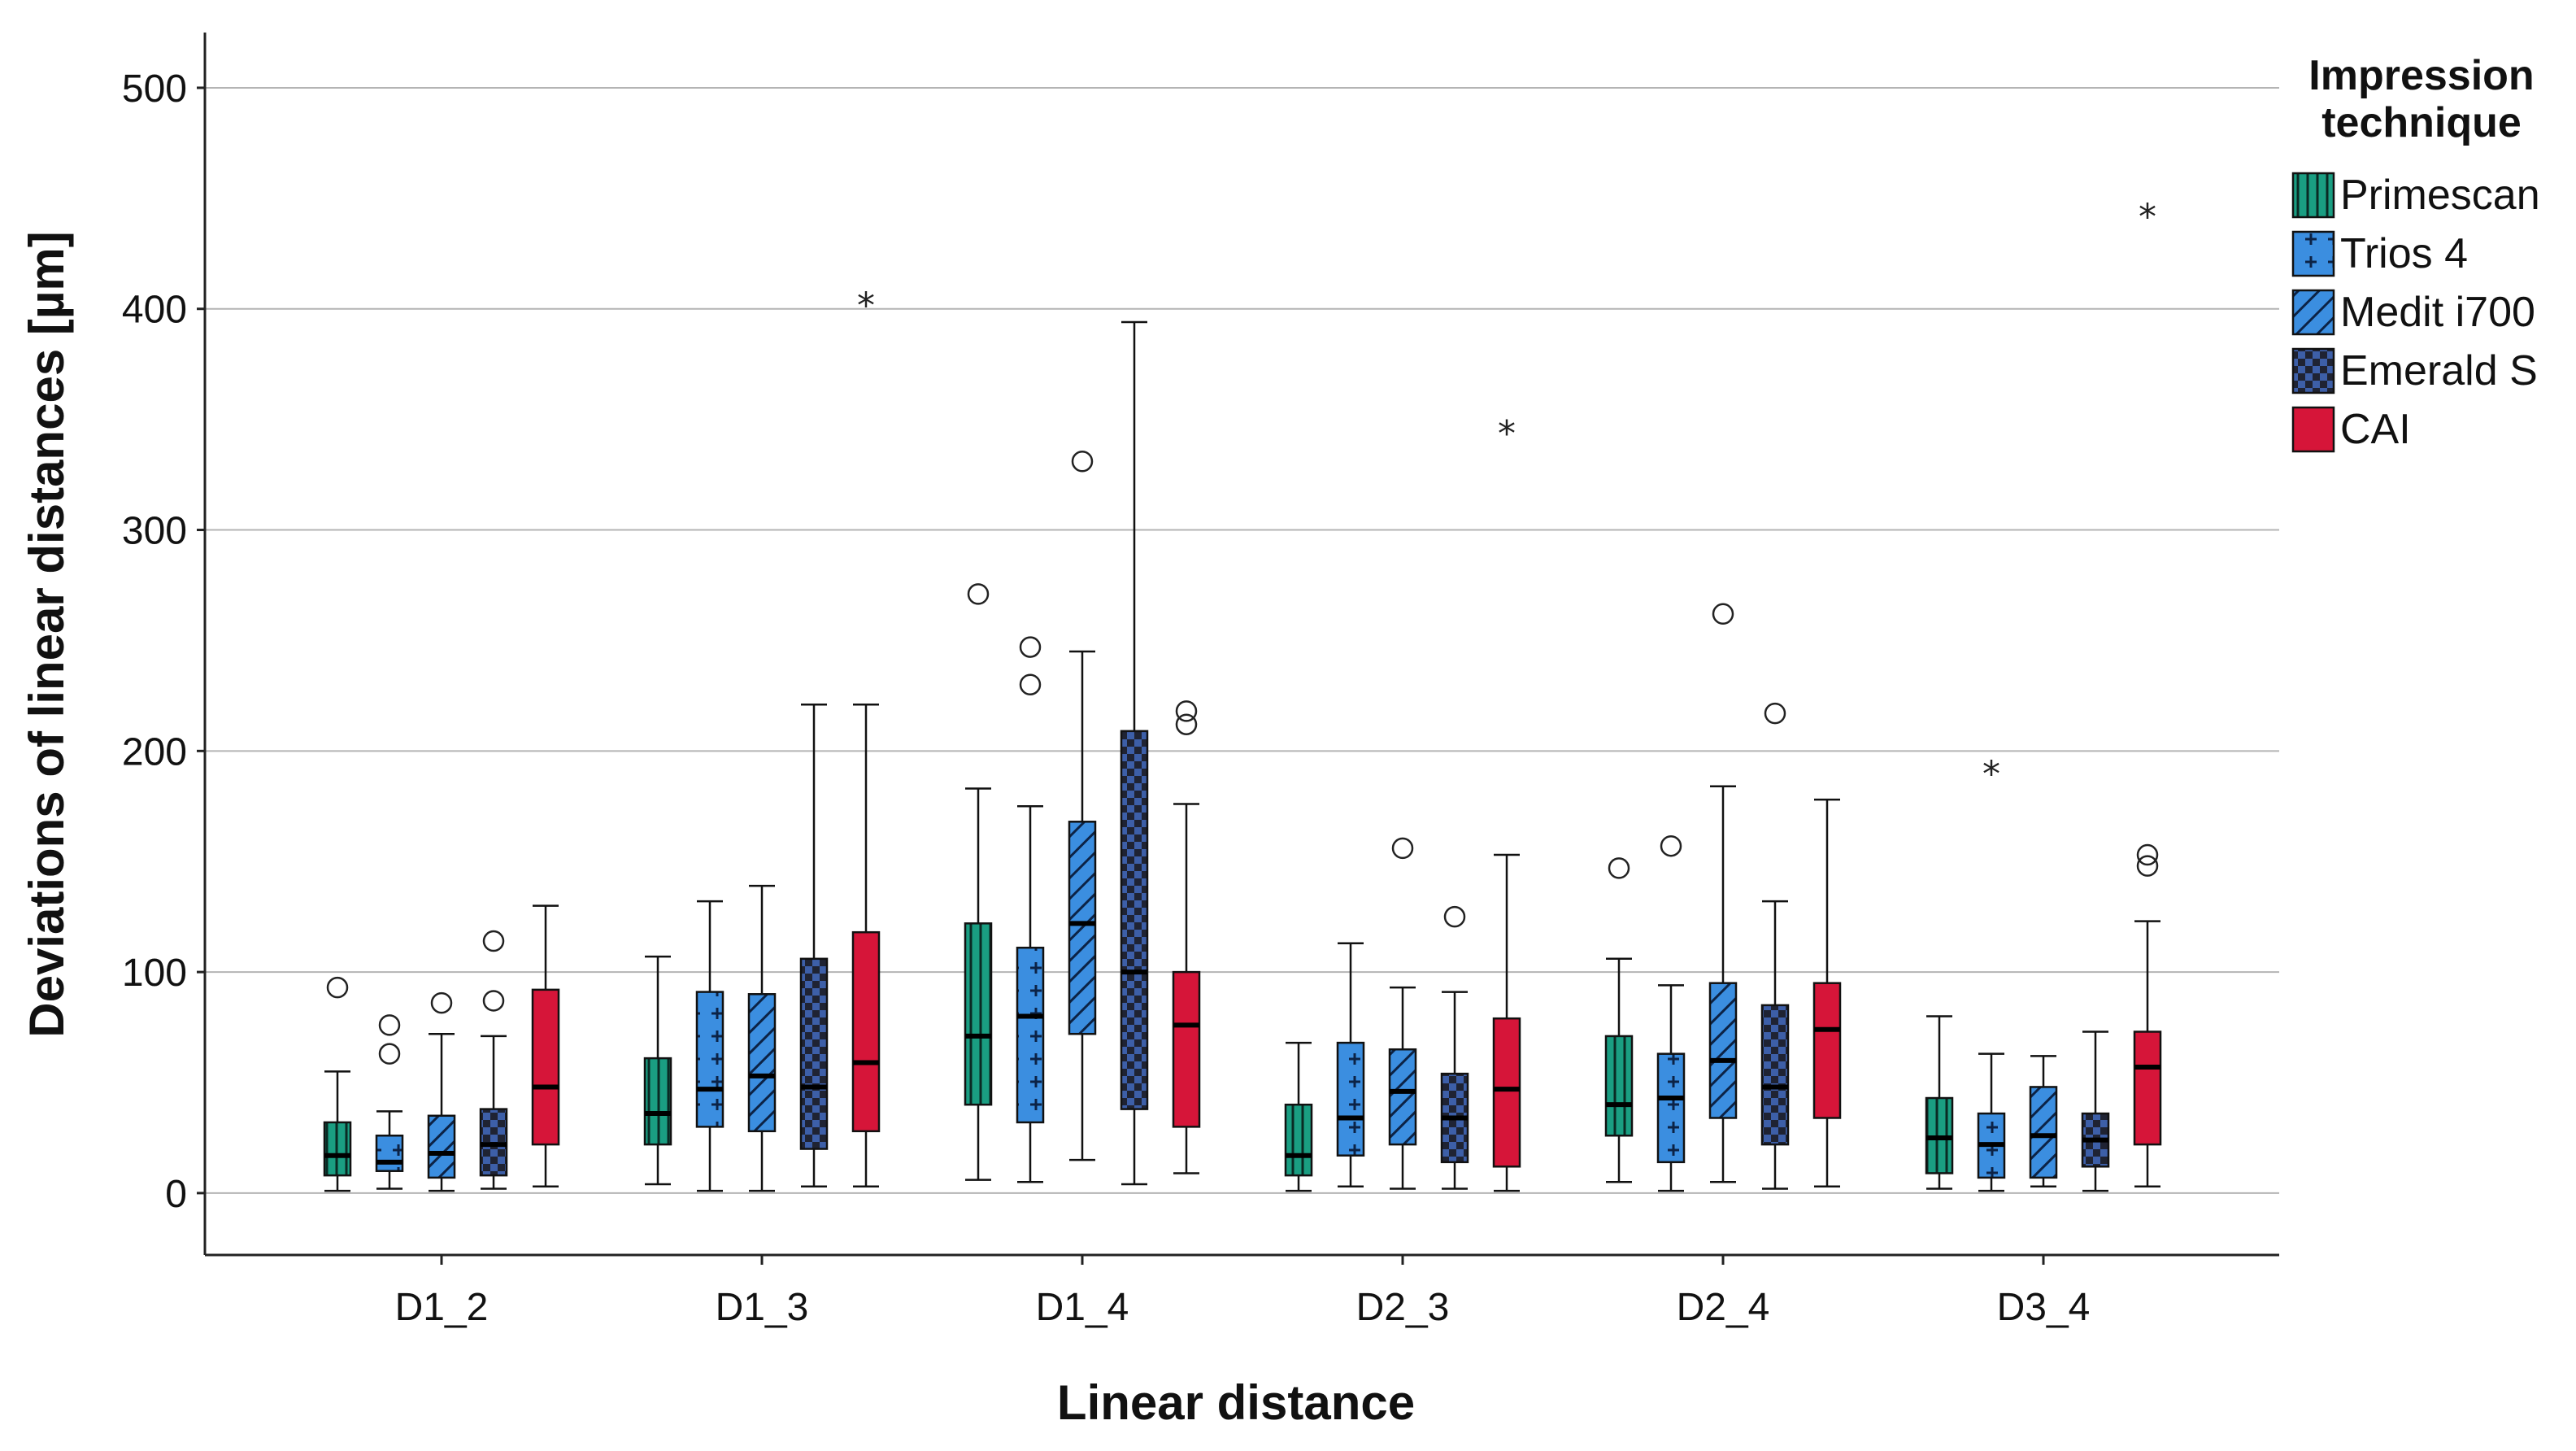 The width and height of the screenshot is (2576, 1451). I want to click on box-cai-D3_4-extreme-0: *, so click(2148, 217).